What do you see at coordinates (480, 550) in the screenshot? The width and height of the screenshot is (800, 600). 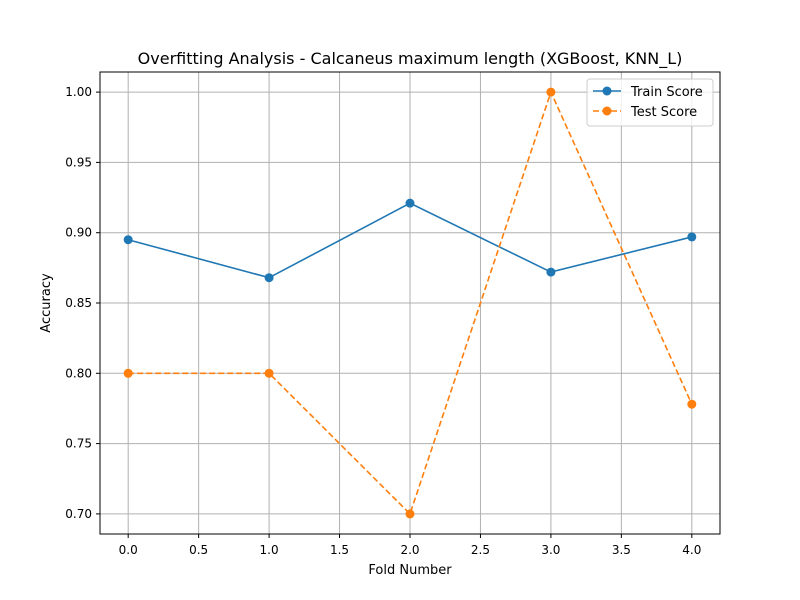 I see `x-tick-label: 2.5` at bounding box center [480, 550].